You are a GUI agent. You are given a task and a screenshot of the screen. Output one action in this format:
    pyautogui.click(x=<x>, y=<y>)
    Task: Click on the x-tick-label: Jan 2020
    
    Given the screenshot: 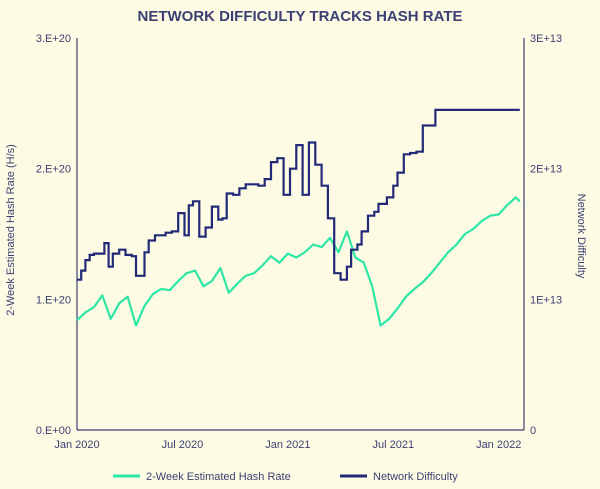 What is the action you would take?
    pyautogui.click(x=76, y=445)
    